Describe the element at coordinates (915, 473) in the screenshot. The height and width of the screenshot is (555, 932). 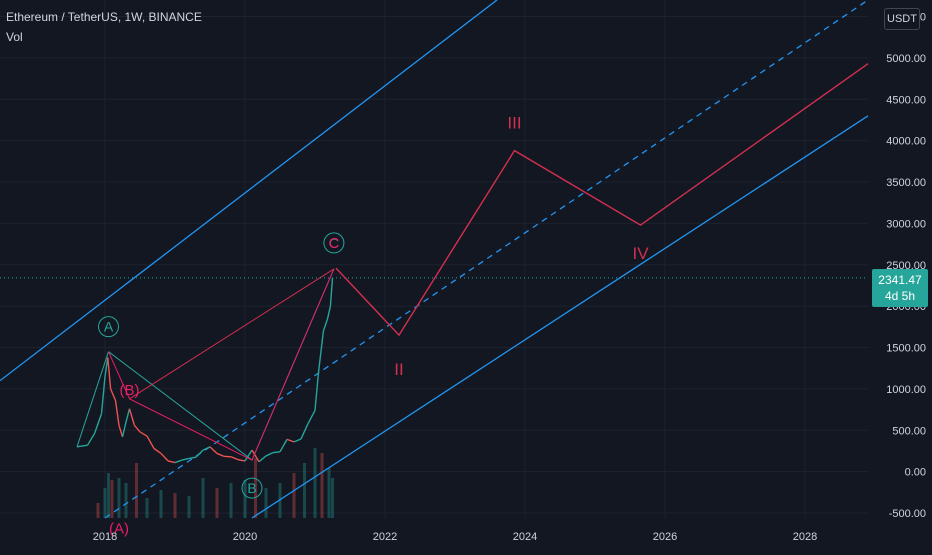
I see `y-tick-label-11: 0.00` at that location.